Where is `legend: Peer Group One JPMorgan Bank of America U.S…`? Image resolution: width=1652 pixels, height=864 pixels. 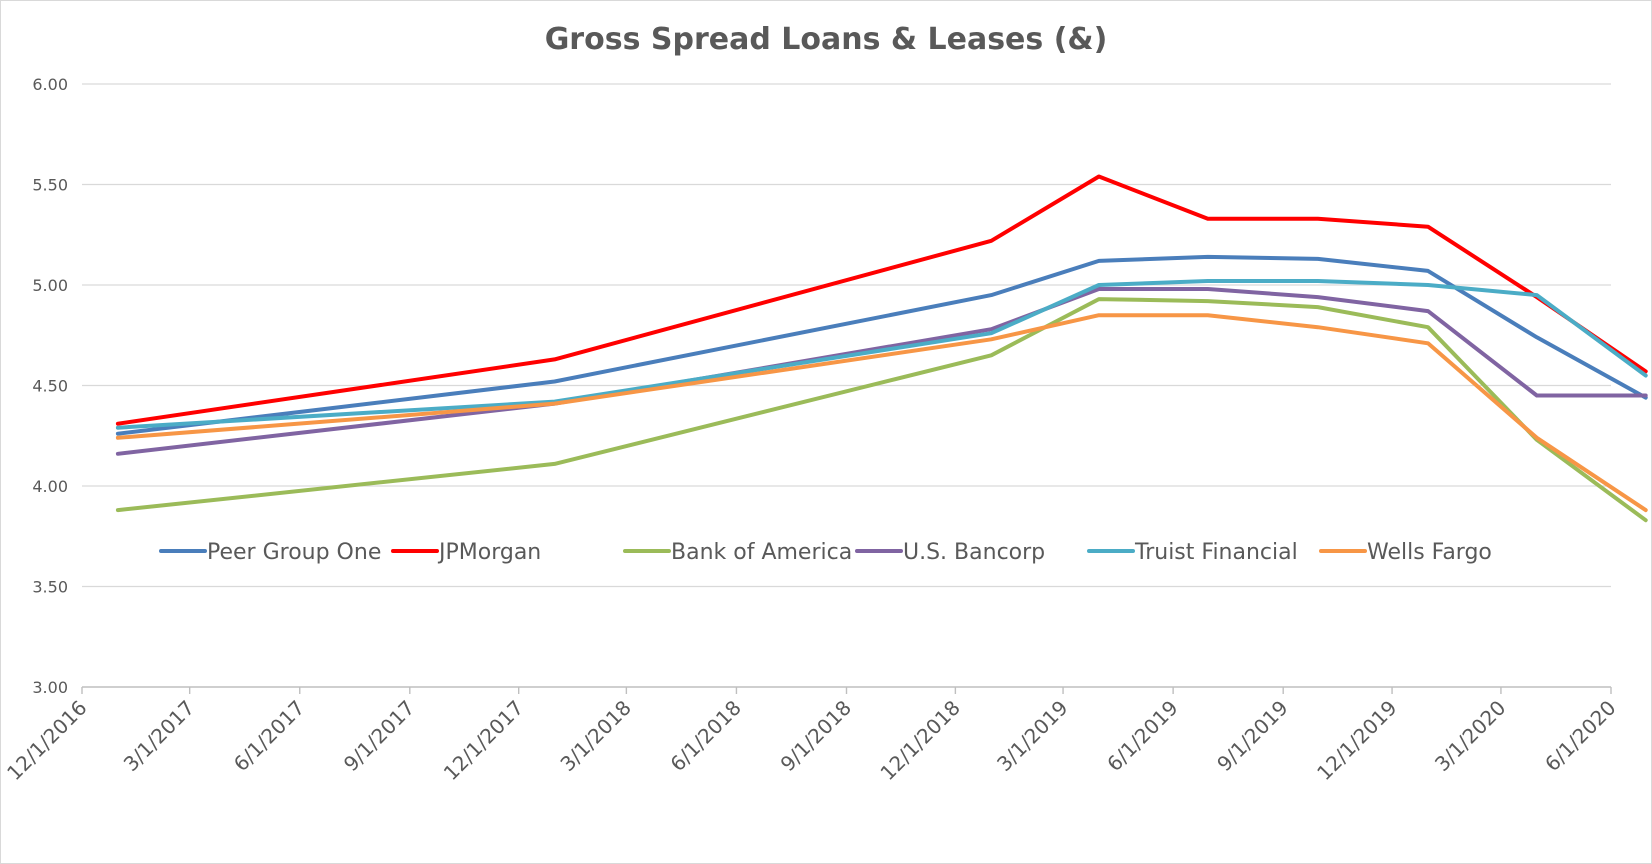 legend: Peer Group One JPMorgan Bank of America U.S… is located at coordinates (825, 552).